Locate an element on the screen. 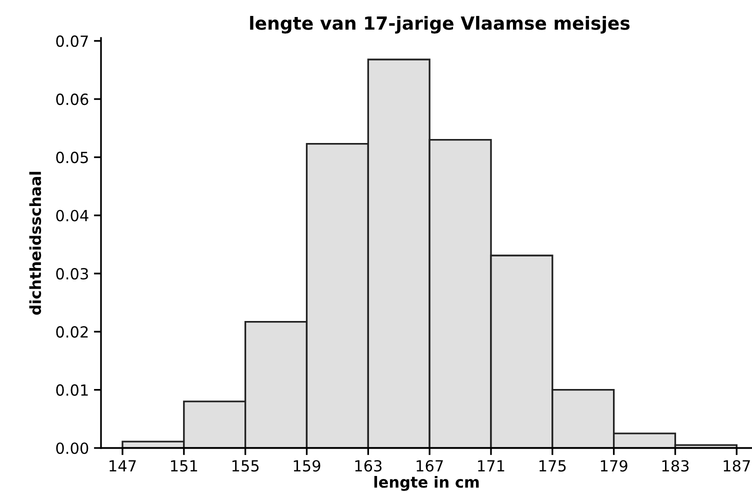 This screenshot has width=752, height=504. x-tick-label: 179 is located at coordinates (614, 466).